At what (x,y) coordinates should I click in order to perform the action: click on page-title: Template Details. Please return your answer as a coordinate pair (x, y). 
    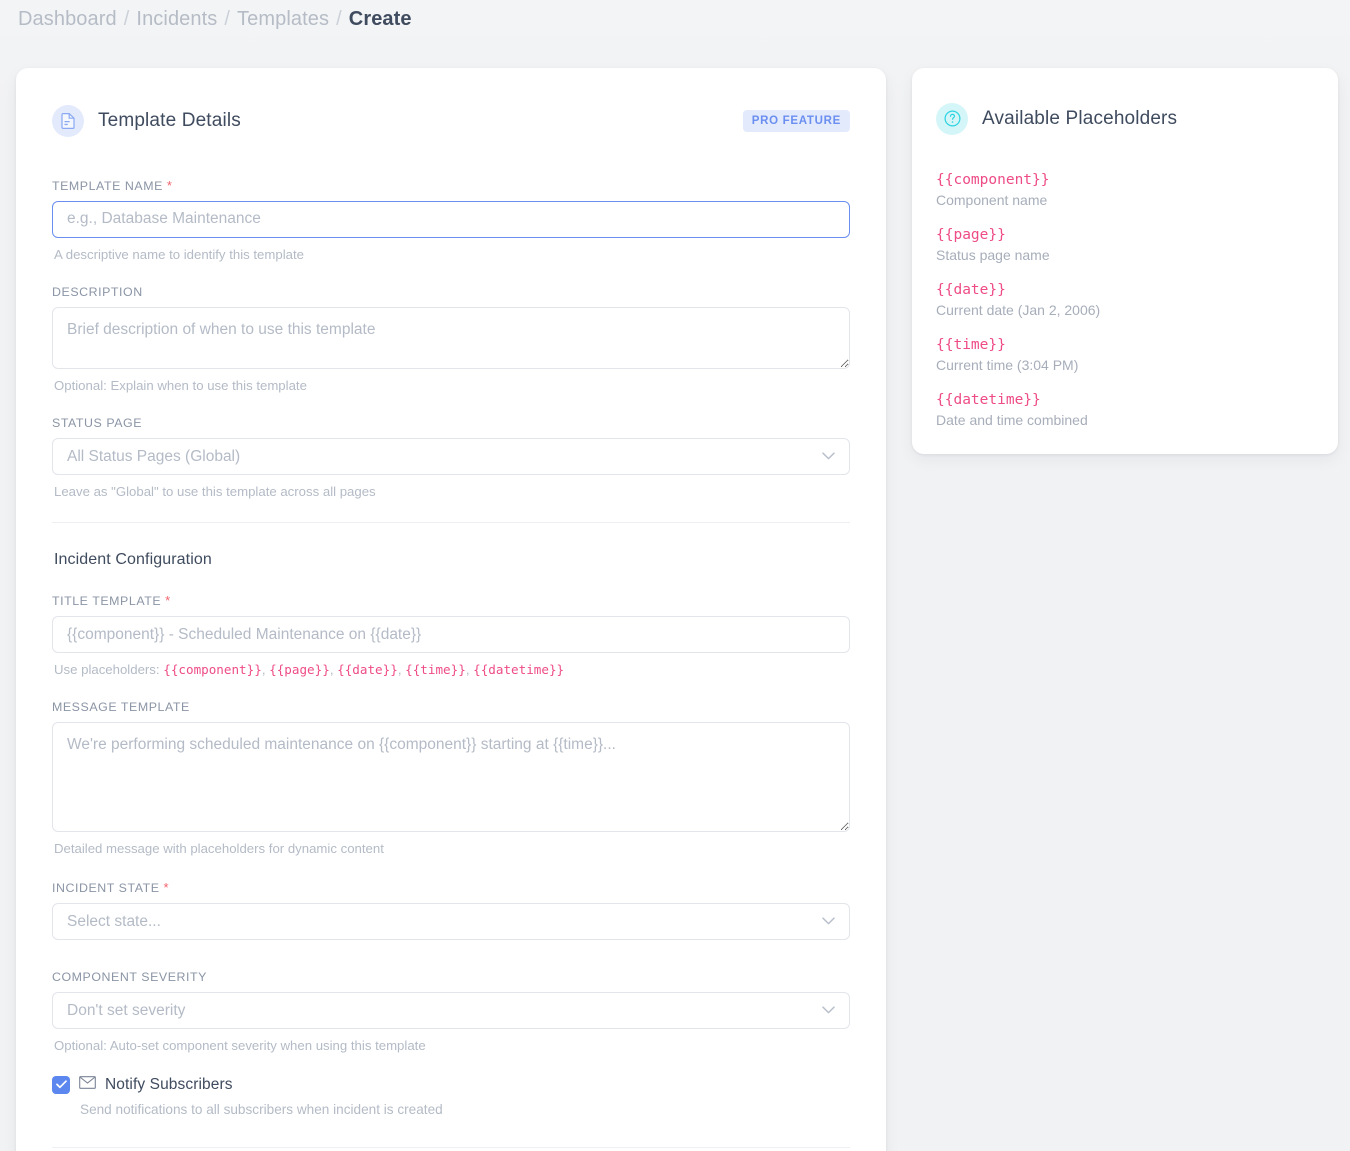
    Looking at the image, I should click on (169, 120).